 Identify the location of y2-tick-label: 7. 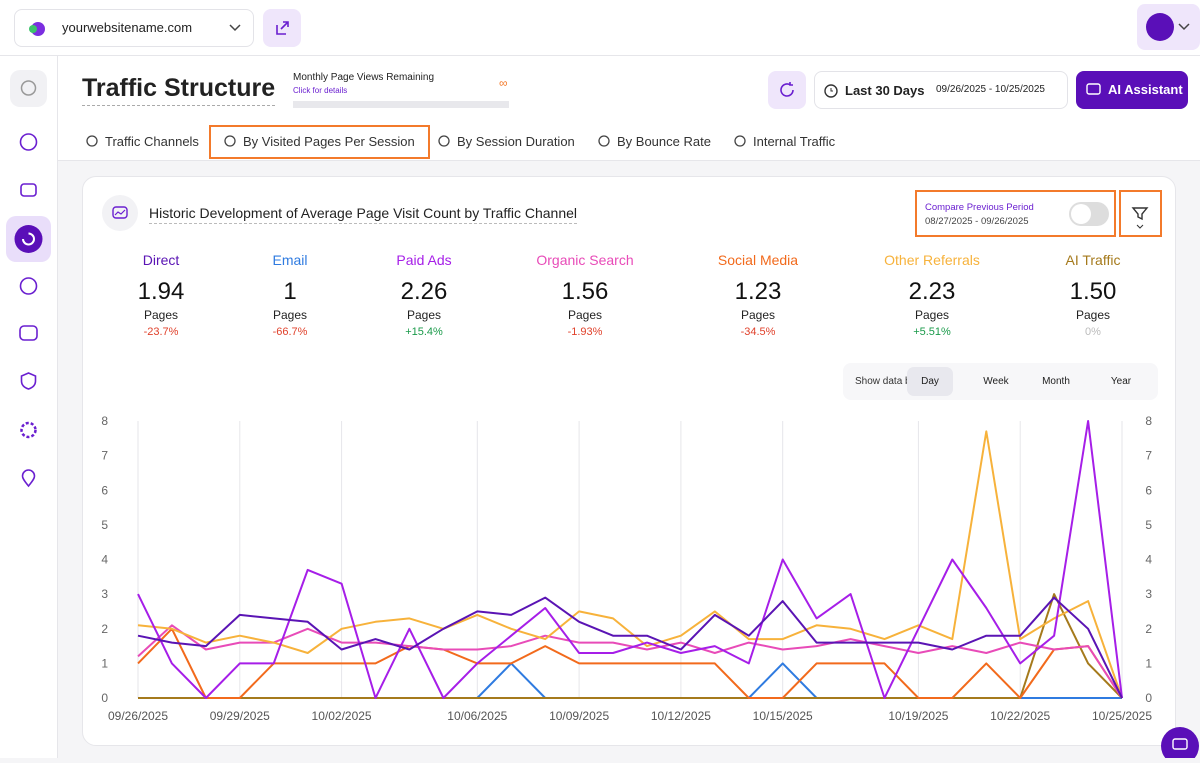
(1148, 456).